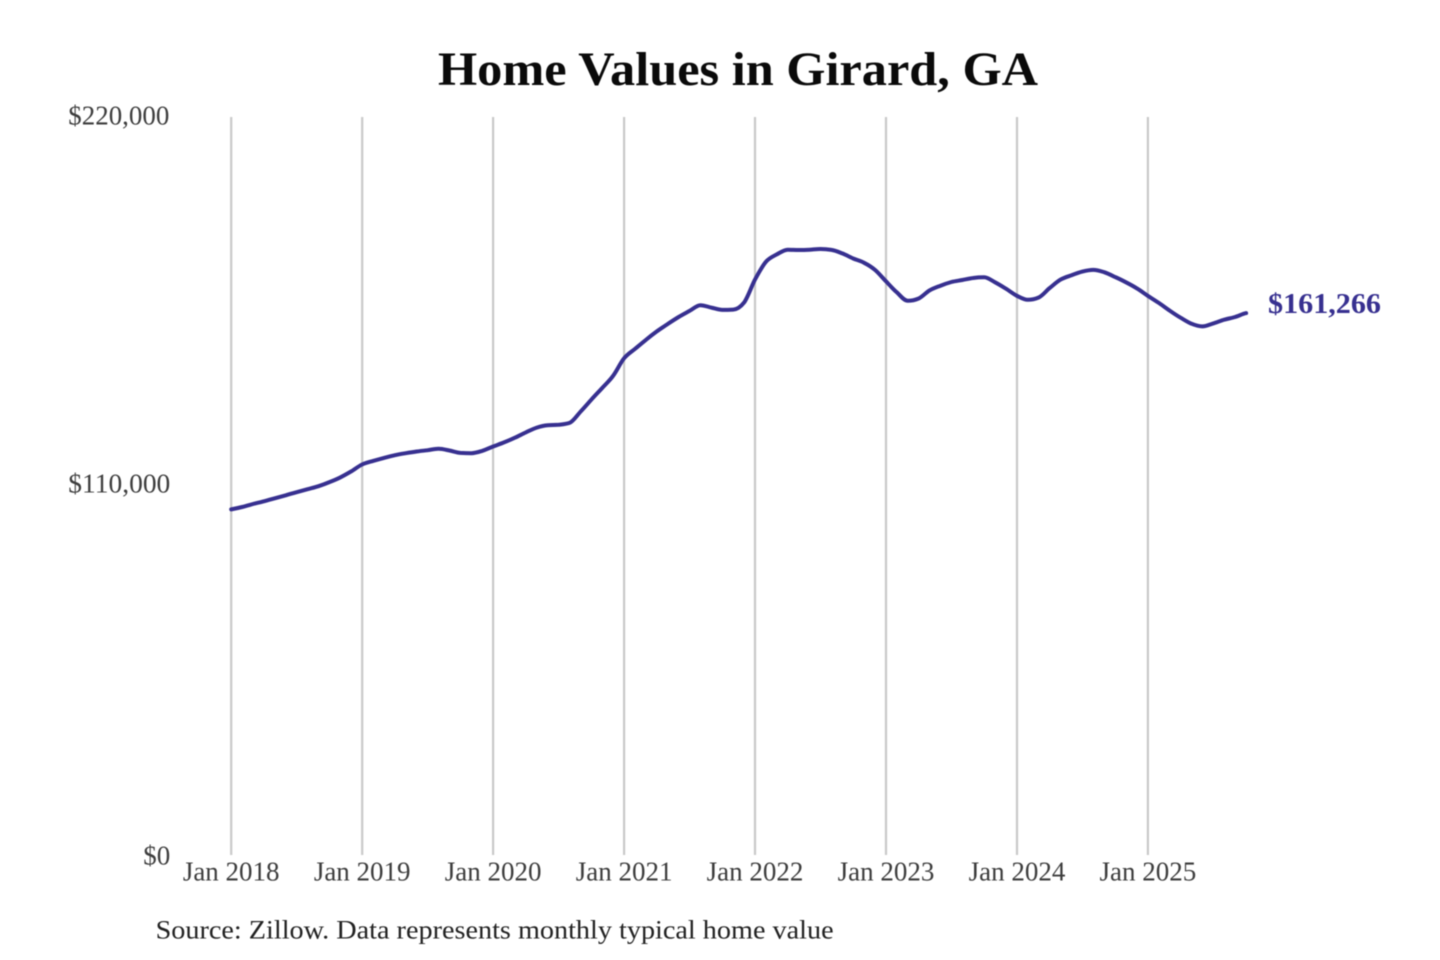  I want to click on svg-text: Jan 2020, so click(493, 872).